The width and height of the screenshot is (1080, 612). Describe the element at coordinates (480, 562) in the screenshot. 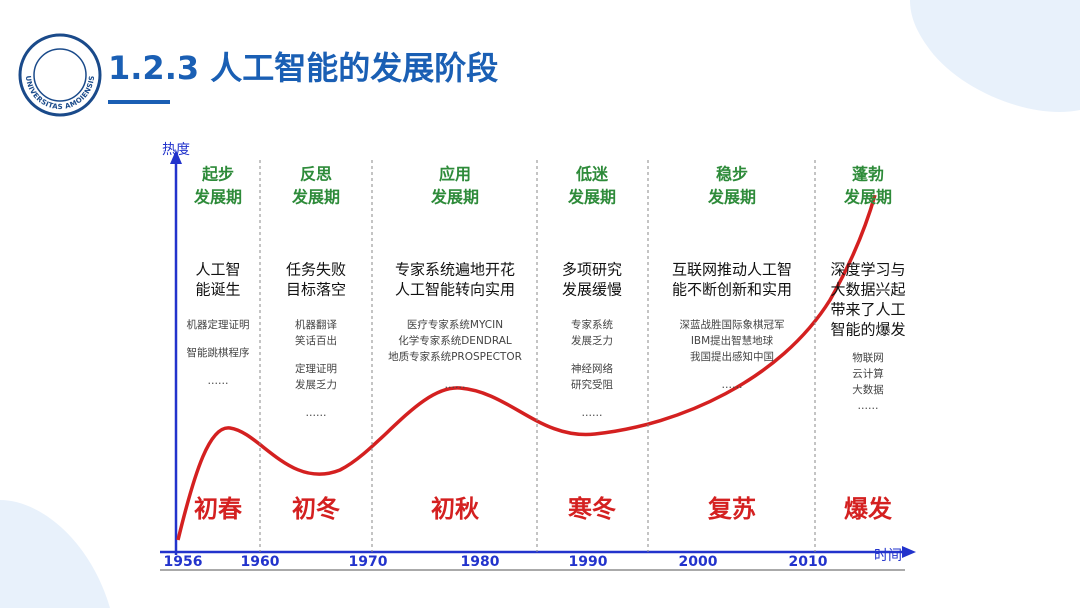

I see `year-label: 1980` at that location.